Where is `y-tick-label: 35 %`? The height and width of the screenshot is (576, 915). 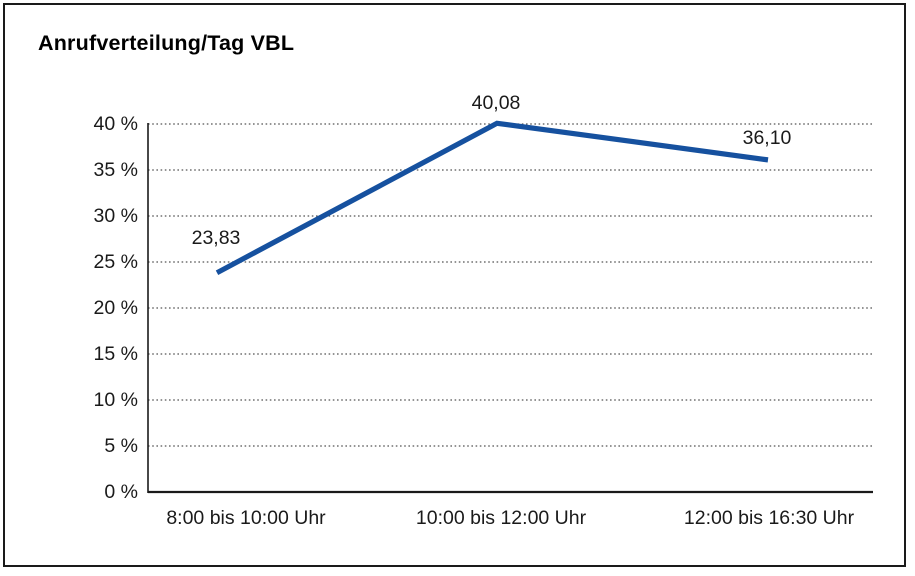
y-tick-label: 35 % is located at coordinates (115, 170).